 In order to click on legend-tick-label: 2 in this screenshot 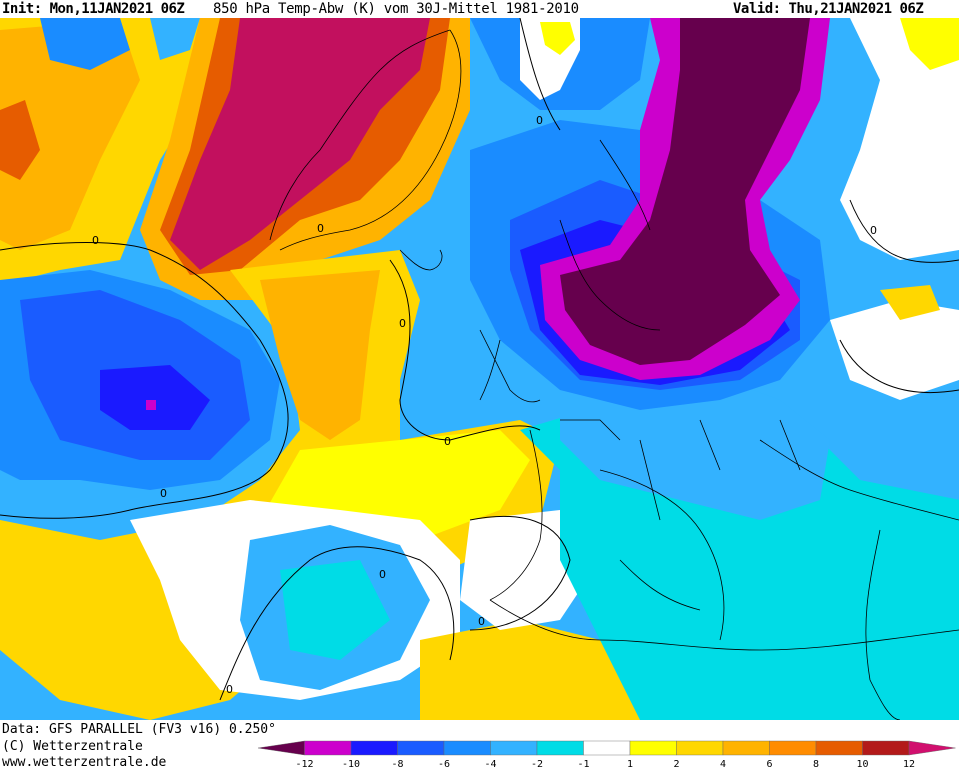, I will do `click(676, 764)`.